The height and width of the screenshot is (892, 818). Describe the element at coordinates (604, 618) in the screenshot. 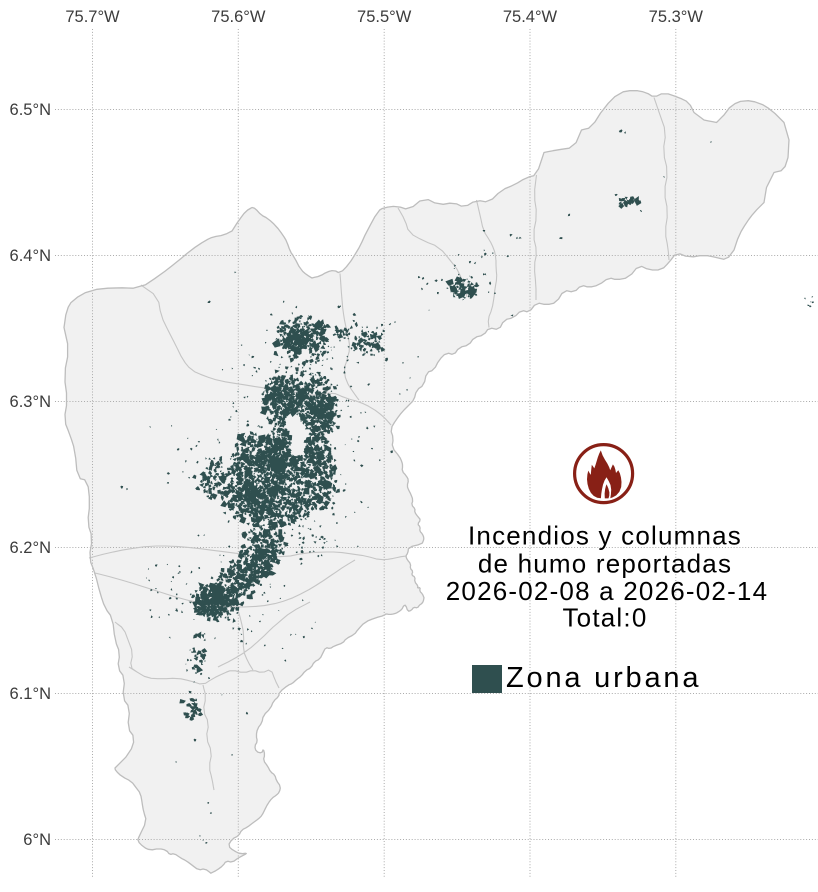

I see `svg-text: Total:0` at that location.